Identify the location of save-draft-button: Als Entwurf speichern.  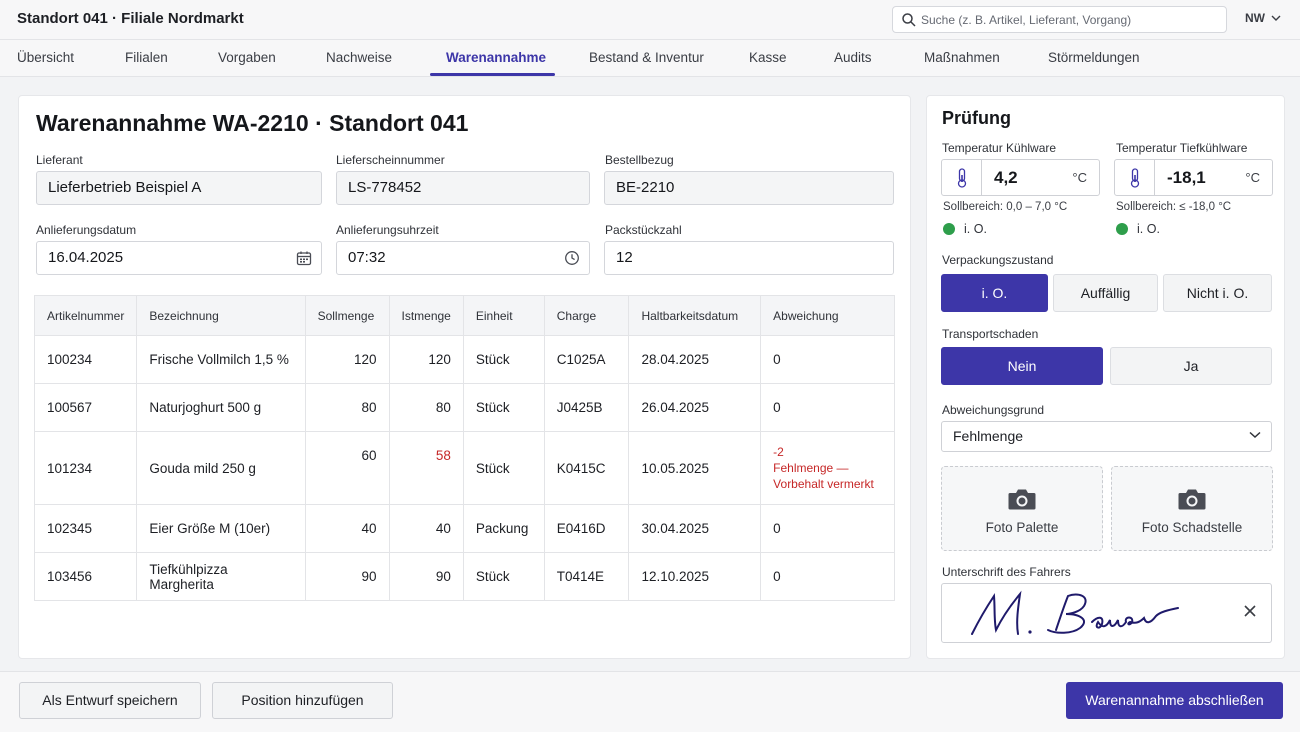
(110, 700).